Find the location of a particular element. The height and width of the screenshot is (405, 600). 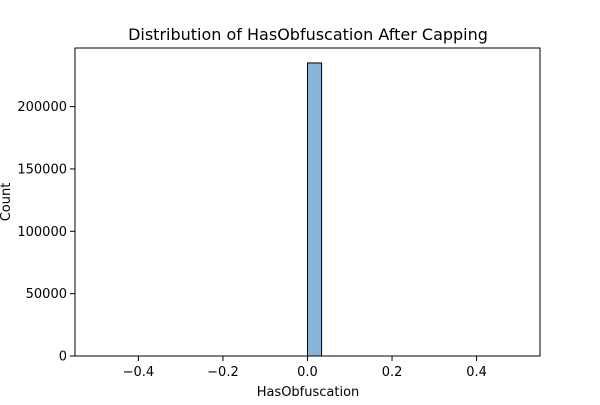

x-tick-label: 0.0 is located at coordinates (307, 372).